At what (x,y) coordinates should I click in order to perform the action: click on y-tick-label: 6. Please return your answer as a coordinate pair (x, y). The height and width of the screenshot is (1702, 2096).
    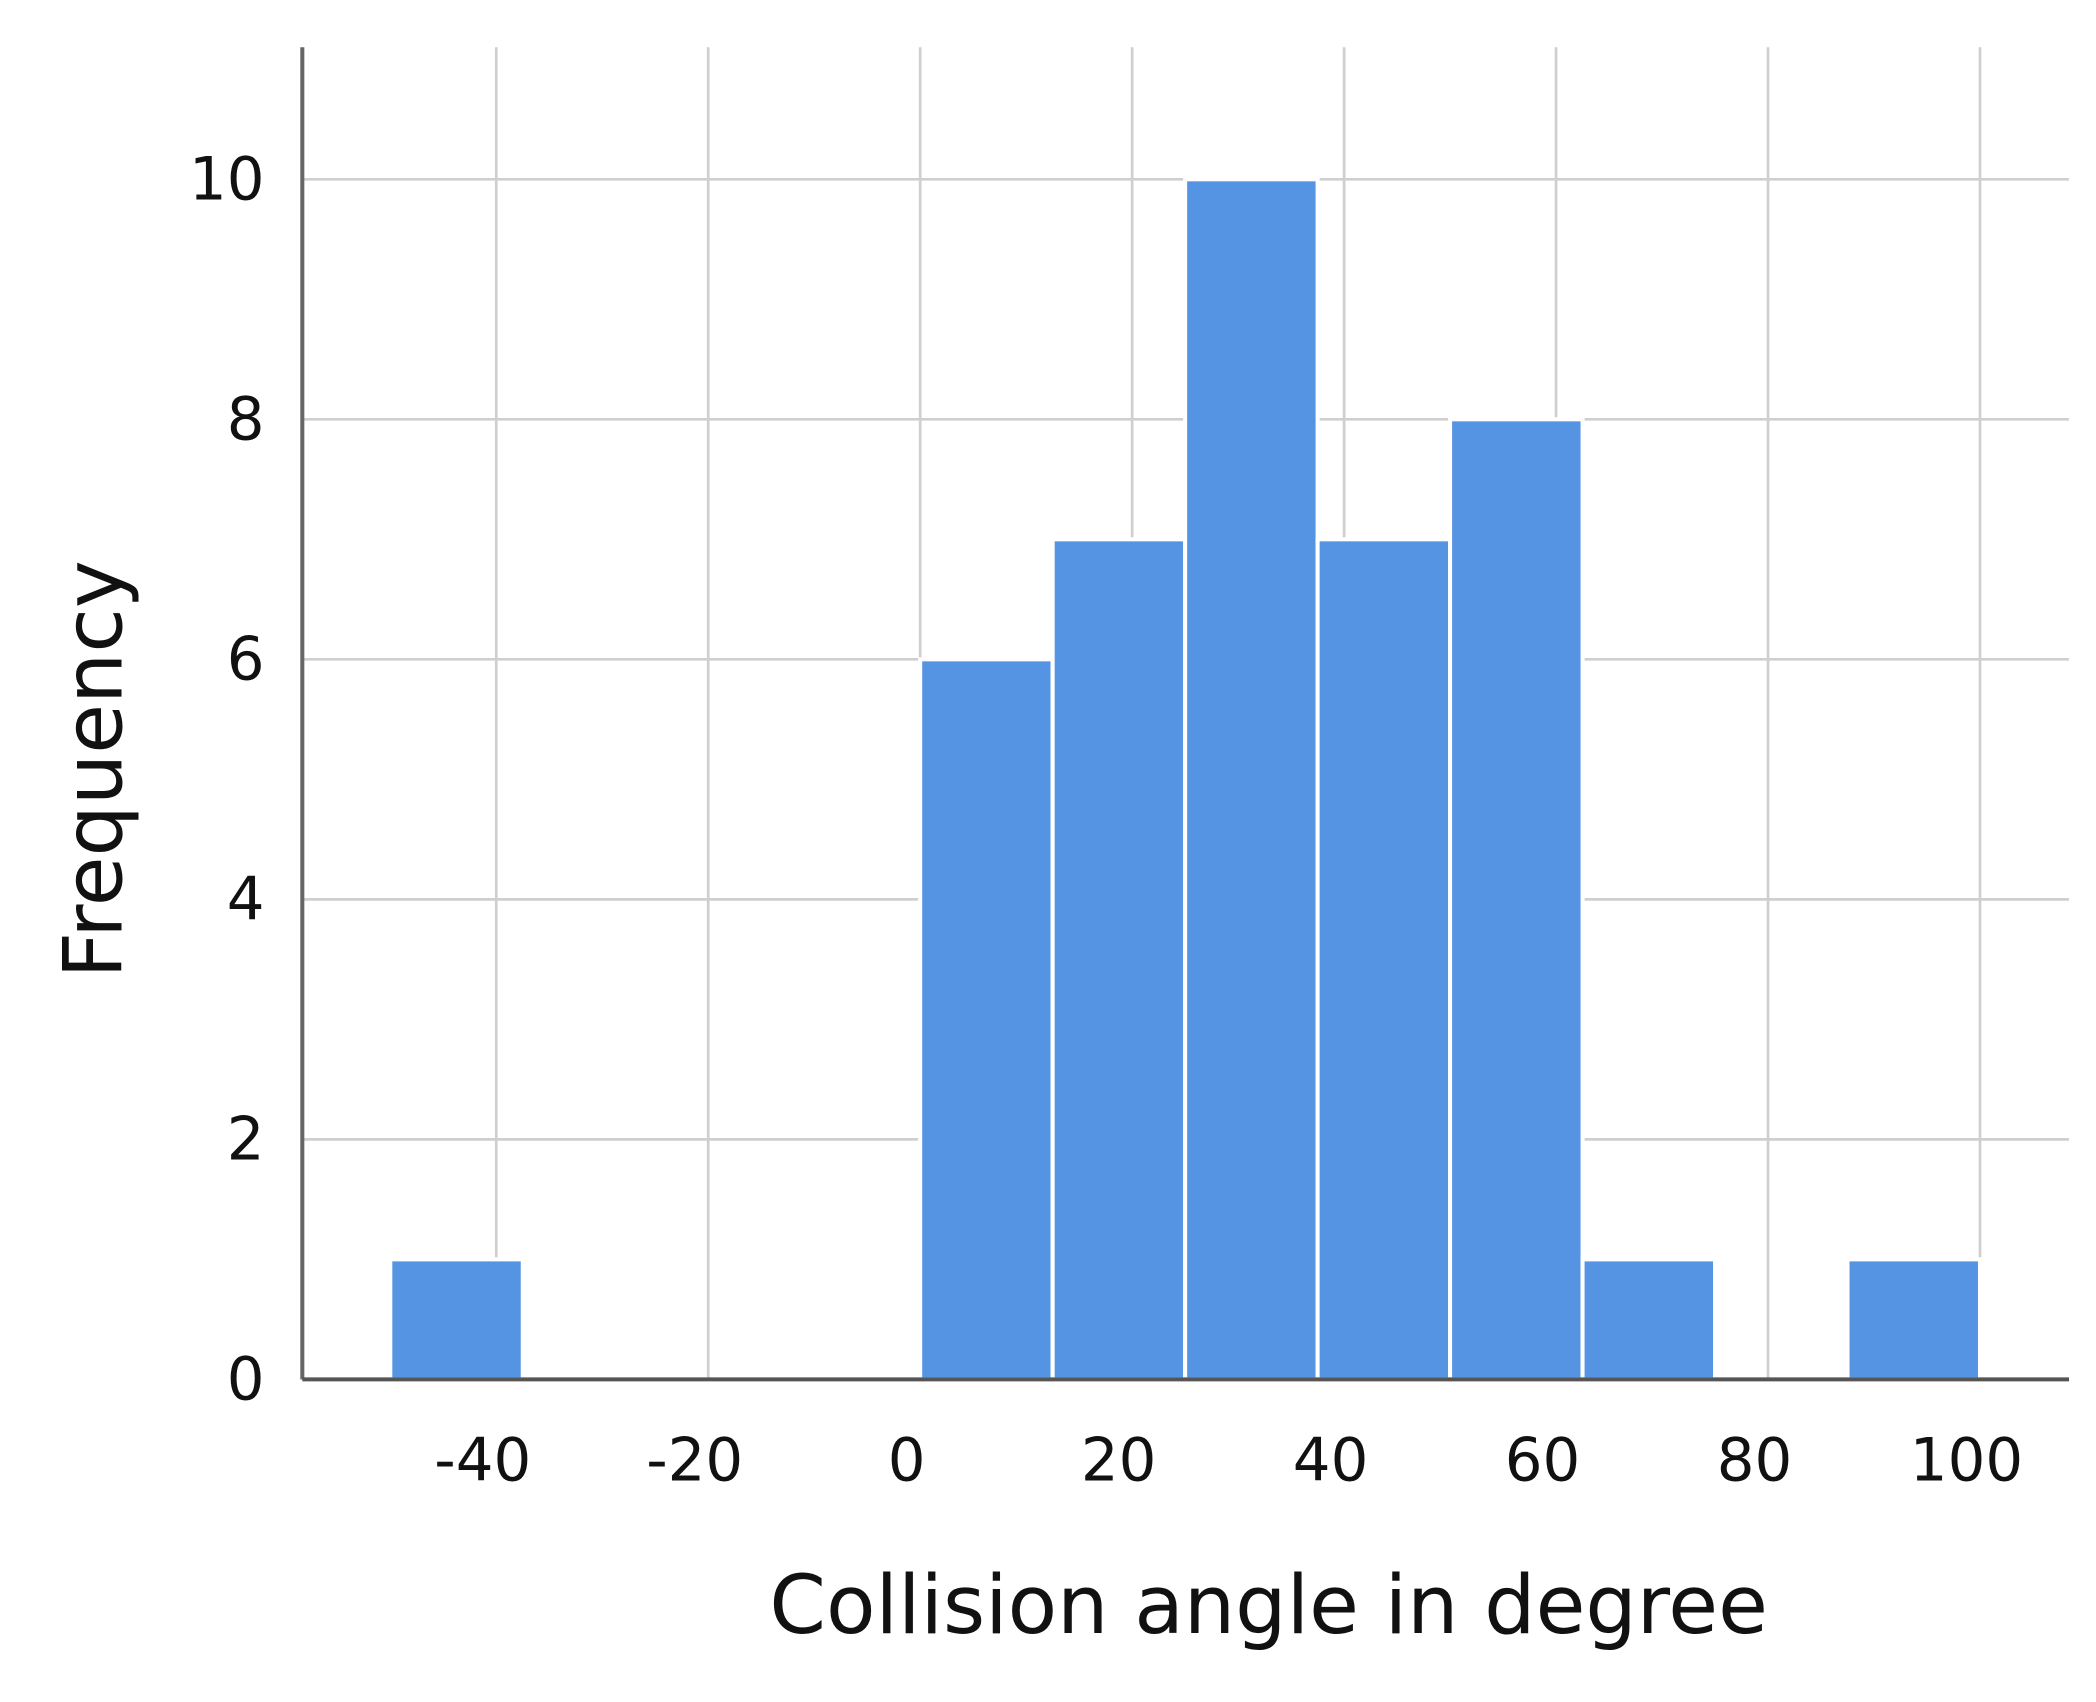
    Looking at the image, I should click on (246, 660).